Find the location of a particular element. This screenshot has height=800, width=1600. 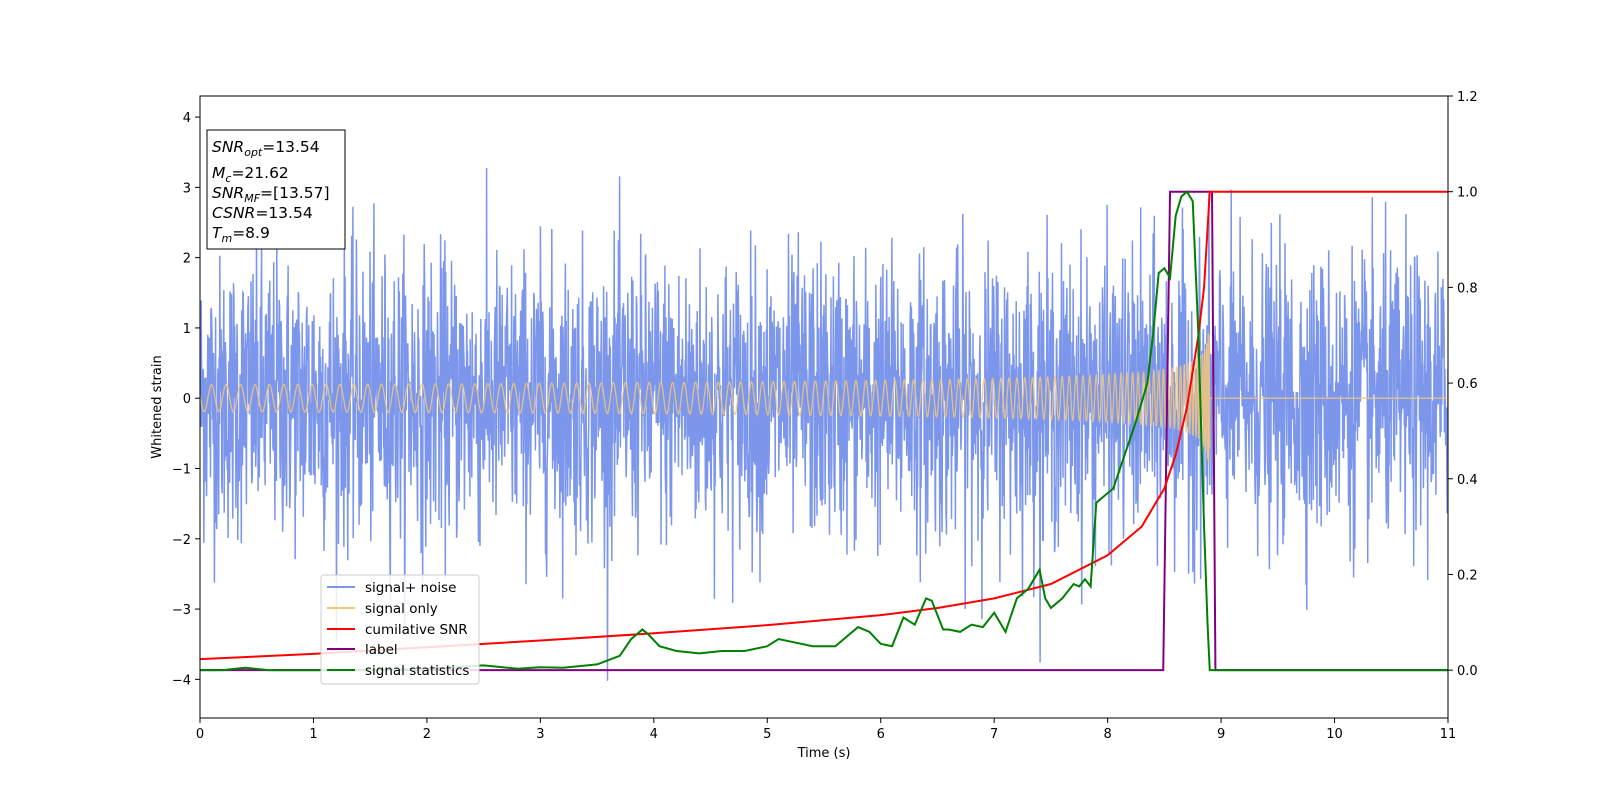

y-right-tick-label: 1.0 is located at coordinates (1467, 193).